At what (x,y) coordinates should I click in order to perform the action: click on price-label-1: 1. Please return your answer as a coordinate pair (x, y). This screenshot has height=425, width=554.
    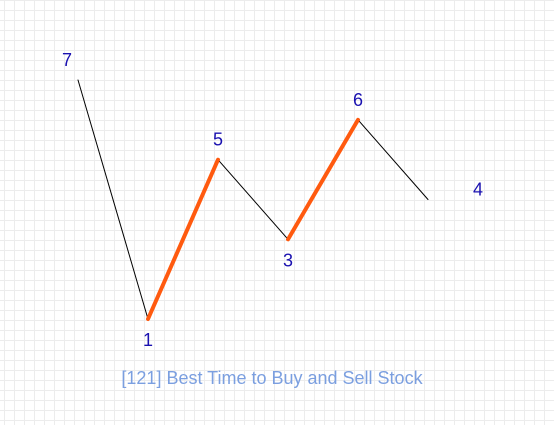
    Looking at the image, I should click on (148, 340).